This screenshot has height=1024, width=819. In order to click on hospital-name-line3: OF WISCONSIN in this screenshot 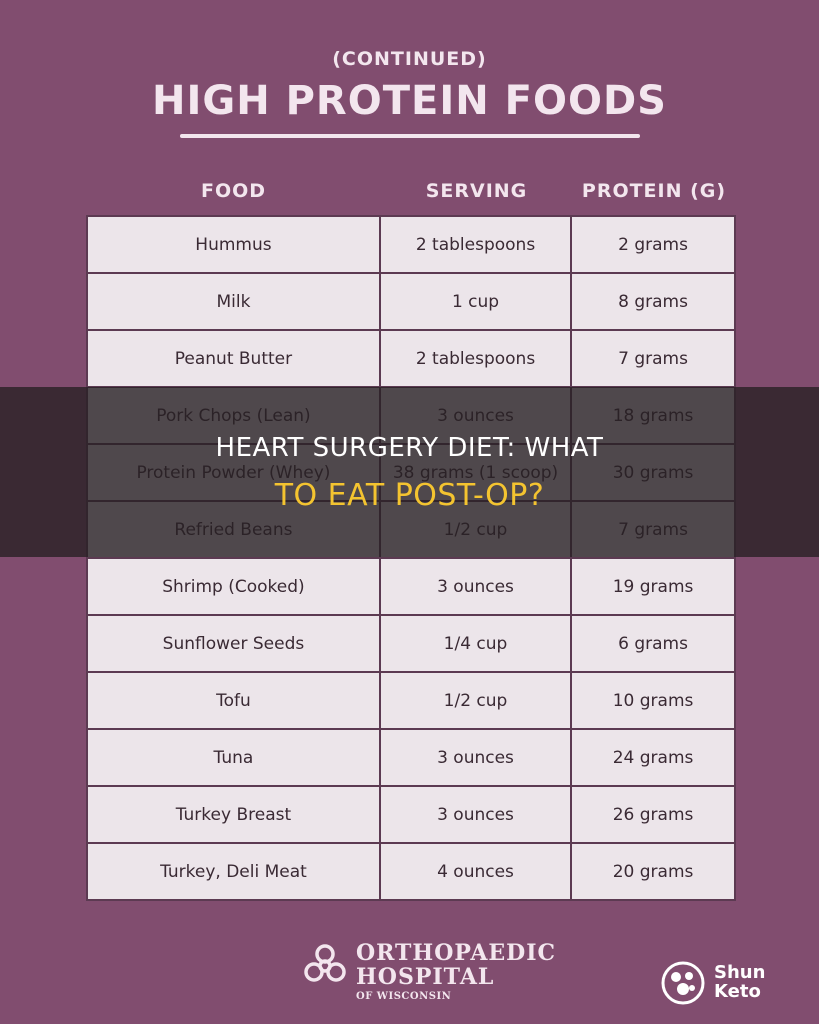, I will do `click(404, 996)`.